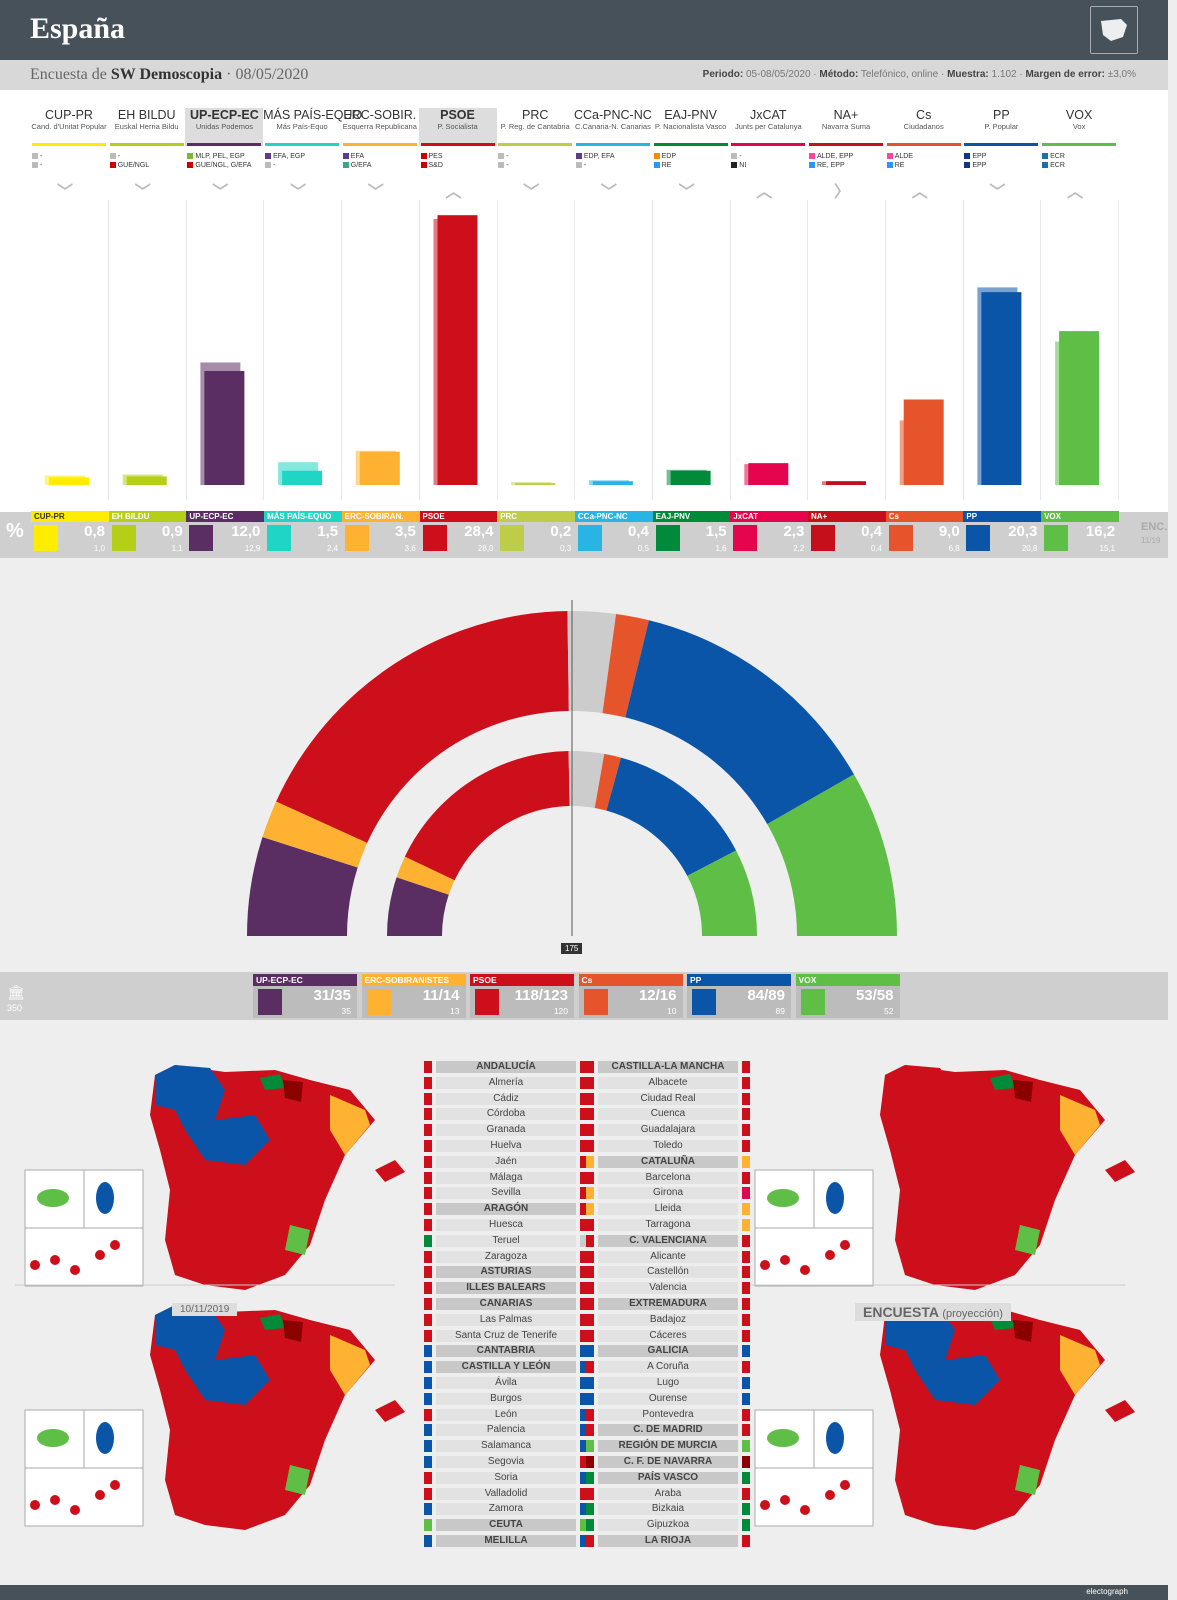 The image size is (1177, 1600). What do you see at coordinates (428, 1193) in the screenshot?
I see `prev-winner-swatch` at bounding box center [428, 1193].